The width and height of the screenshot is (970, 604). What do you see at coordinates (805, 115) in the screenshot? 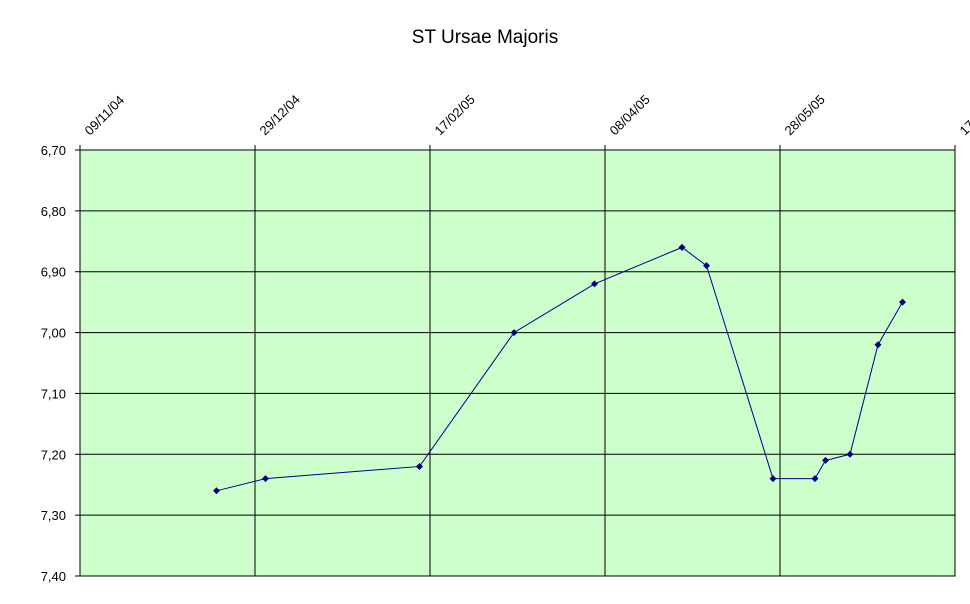
I see `x-tick-label: 28/05/05` at bounding box center [805, 115].